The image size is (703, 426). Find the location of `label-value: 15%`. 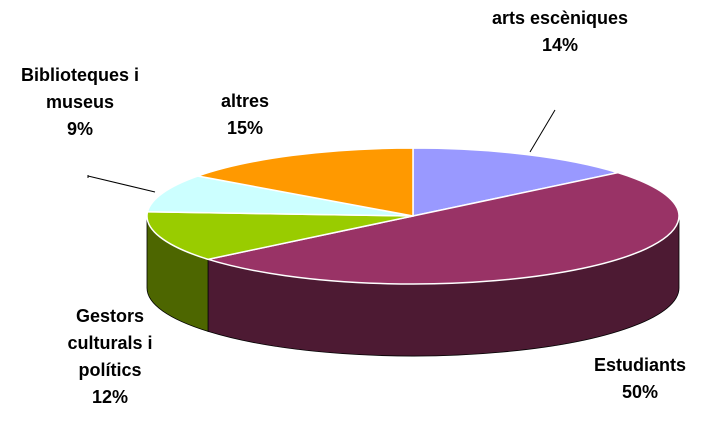

label-value: 15% is located at coordinates (245, 128).